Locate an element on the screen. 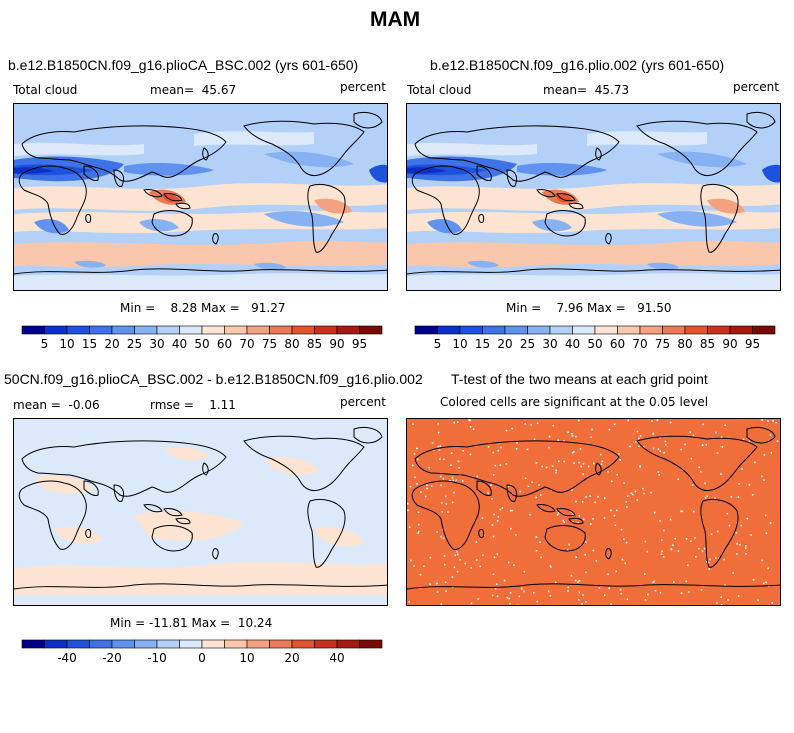 This screenshot has height=733, width=794. panel2-min-label: Min = is located at coordinates (524, 308).